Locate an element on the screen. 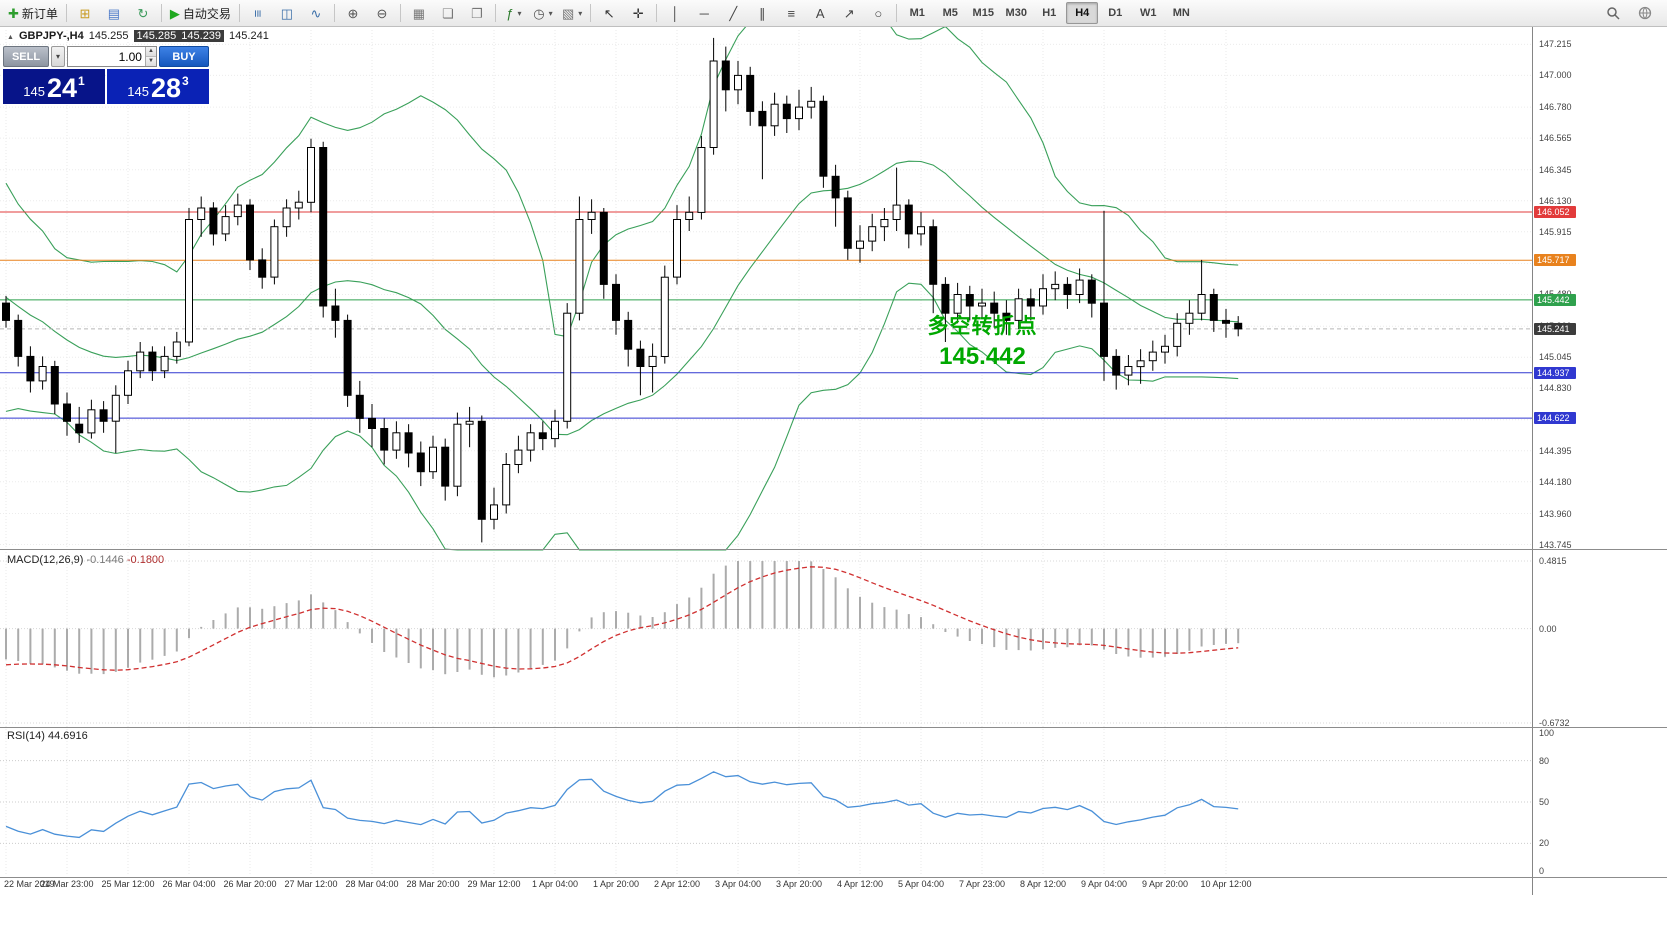 Image resolution: width=1667 pixels, height=952 pixels. cascade-windows-icon: ❐ is located at coordinates (477, 13).